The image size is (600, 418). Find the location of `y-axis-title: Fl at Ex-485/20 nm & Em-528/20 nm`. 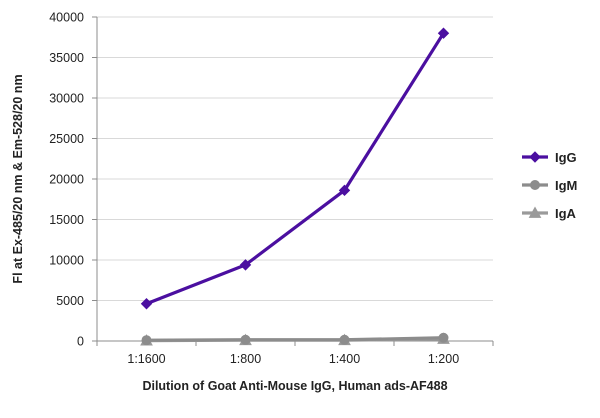

y-axis-title: Fl at Ex-485/20 nm & Em-528/20 nm is located at coordinates (18, 178).